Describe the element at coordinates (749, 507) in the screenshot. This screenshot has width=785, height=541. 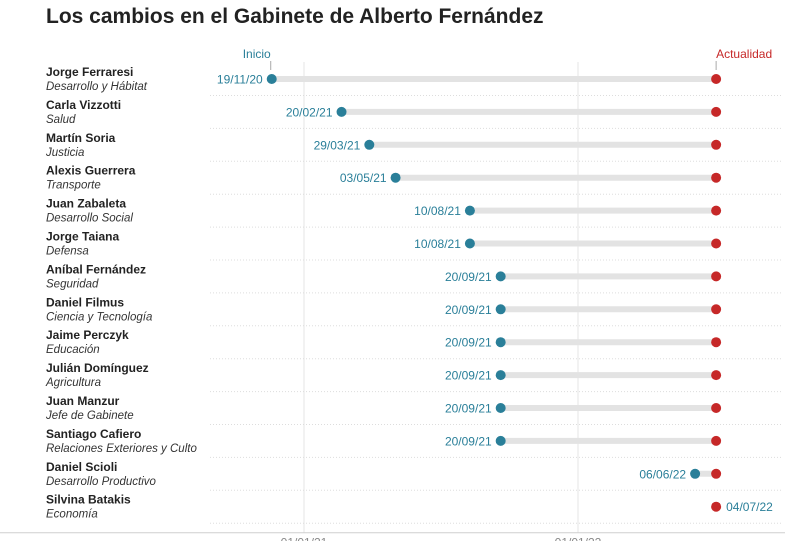
I see `start-date-label: 04/07/22` at that location.